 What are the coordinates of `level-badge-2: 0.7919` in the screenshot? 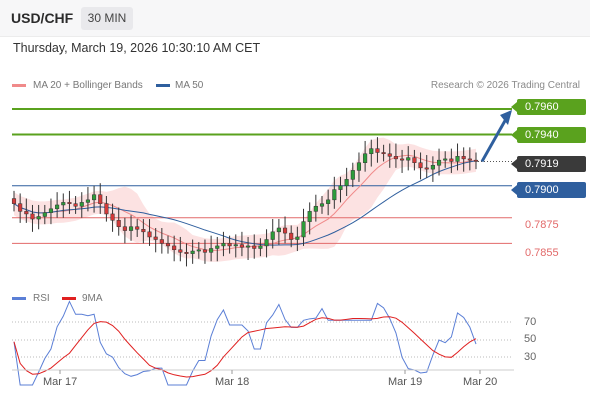 It's located at (548, 164).